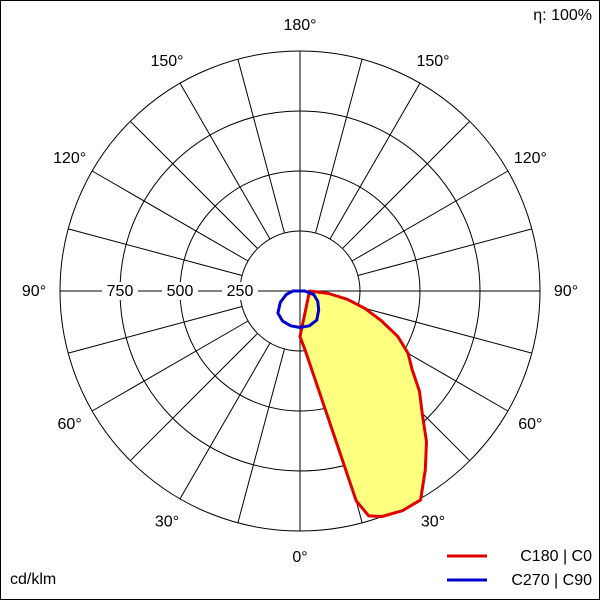 Image resolution: width=600 pixels, height=600 pixels. I want to click on efficiency-label: η: 100%, so click(562, 15).